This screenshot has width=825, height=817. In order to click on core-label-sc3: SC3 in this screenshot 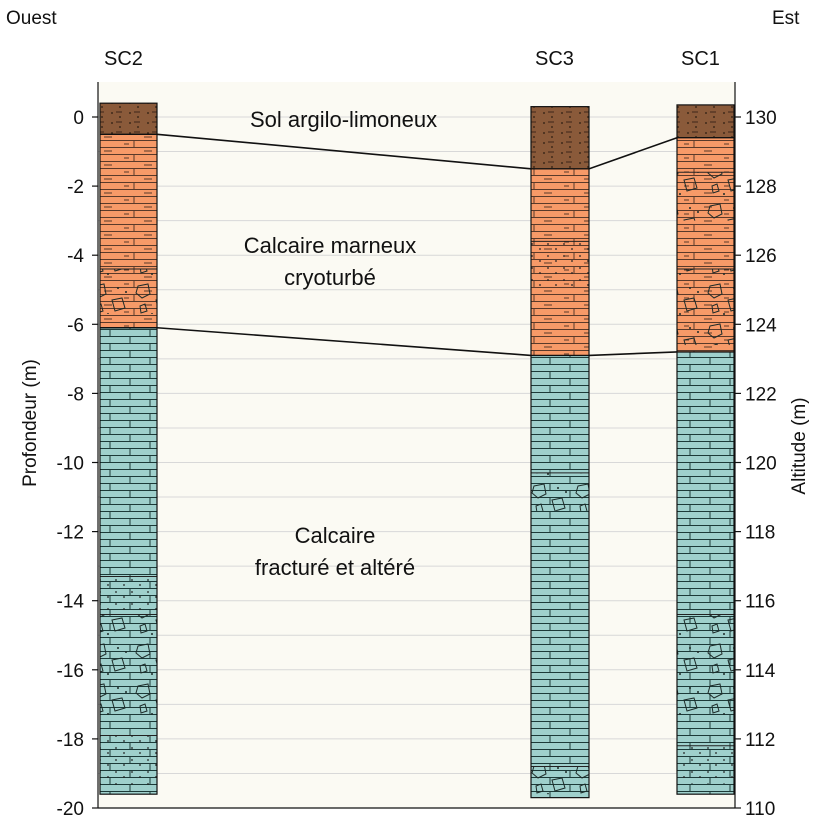, I will do `click(554, 59)`.